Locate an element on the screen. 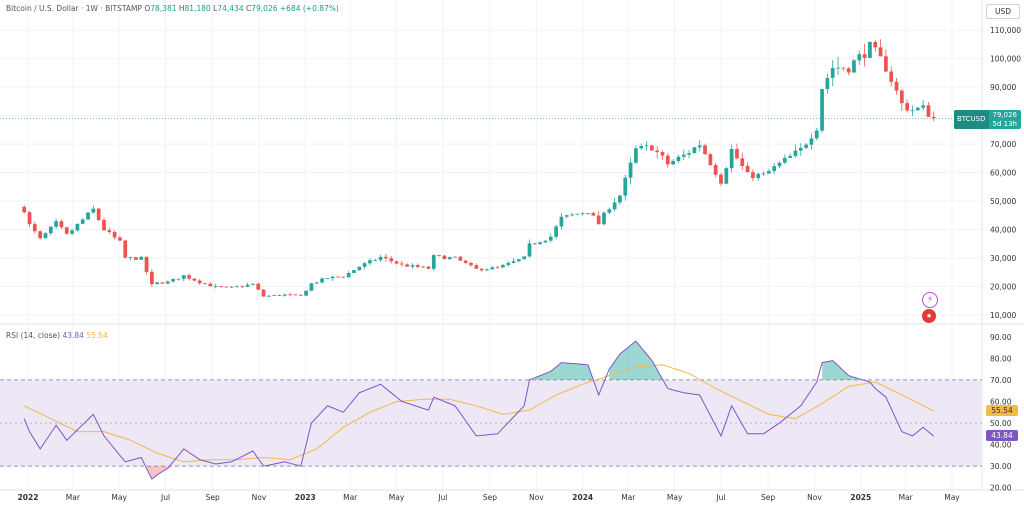 Image resolution: width=1024 pixels, height=507 pixels. low-label: L is located at coordinates (215, 8).